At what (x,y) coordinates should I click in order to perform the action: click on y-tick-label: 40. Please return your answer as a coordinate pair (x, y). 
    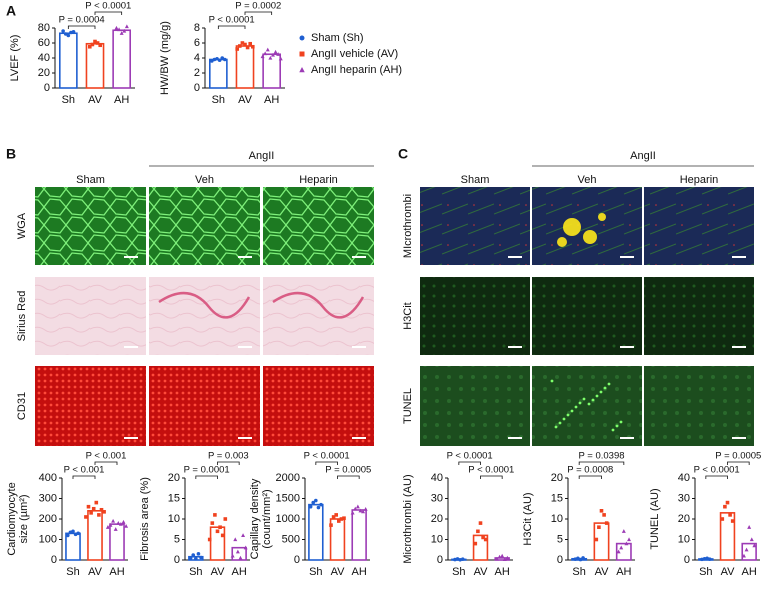
    Looking at the image, I should click on (684, 478).